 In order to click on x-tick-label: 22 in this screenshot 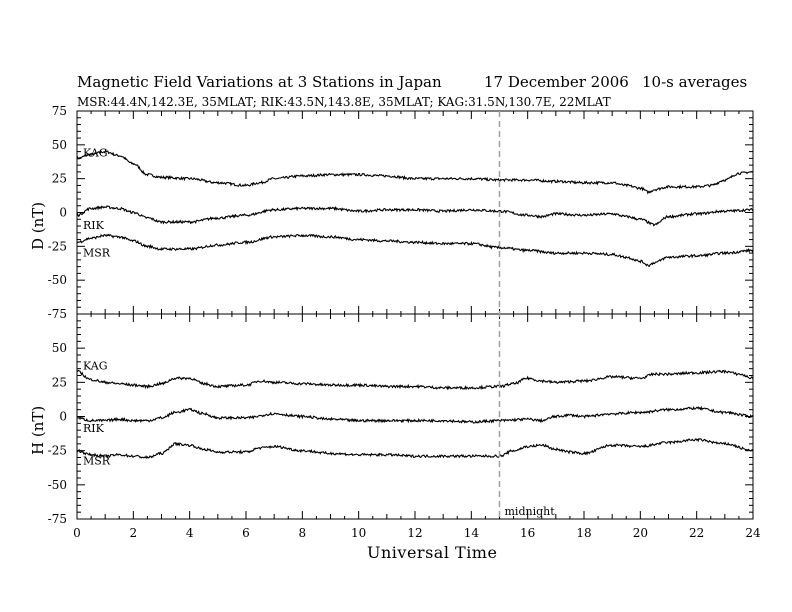, I will do `click(696, 533)`.